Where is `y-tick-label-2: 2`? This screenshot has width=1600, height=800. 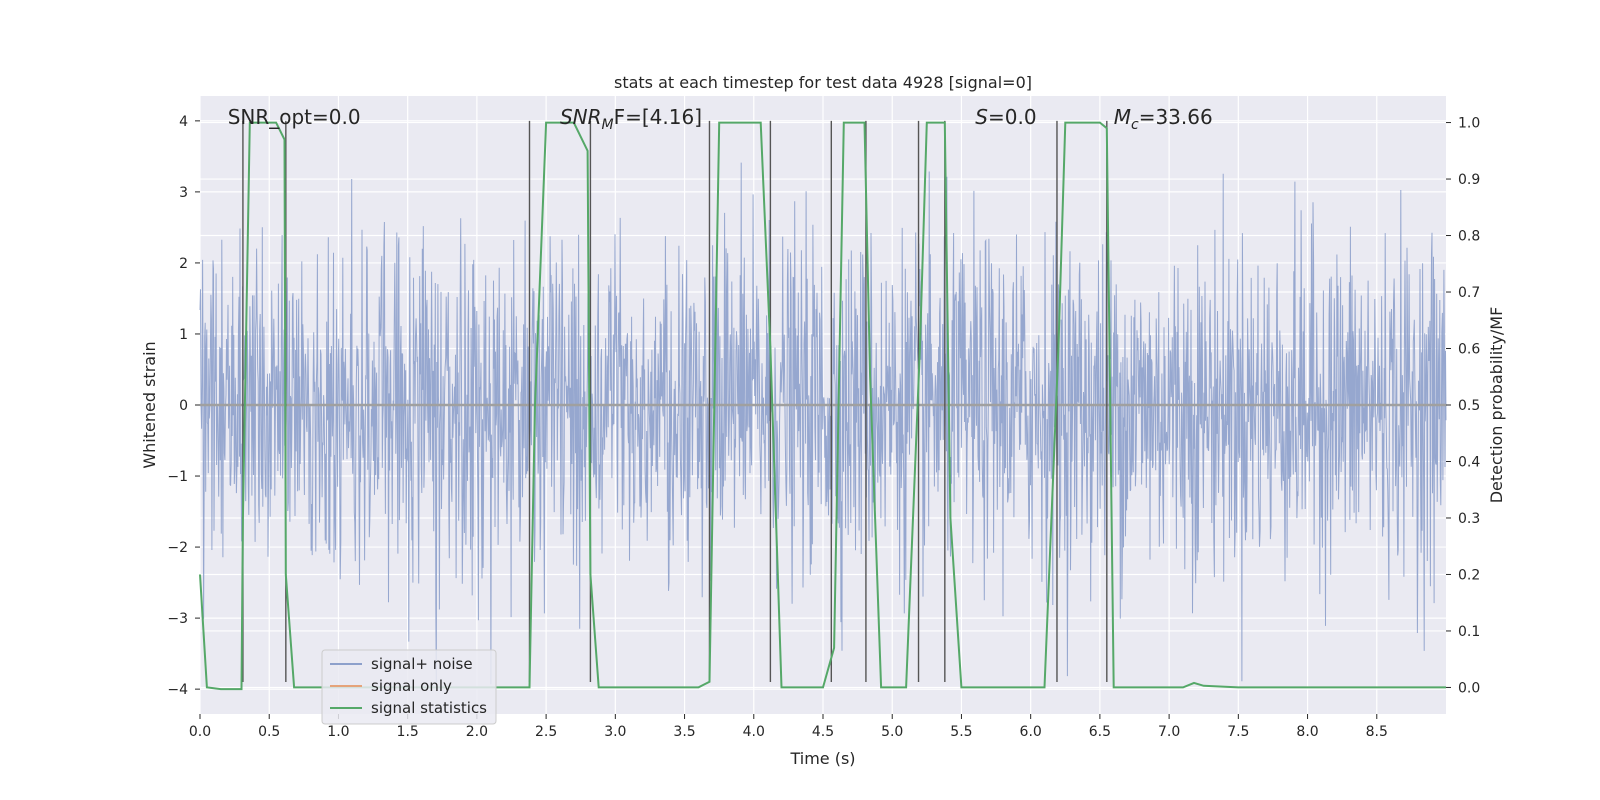
y-tick-label-2: 2 is located at coordinates (183, 264).